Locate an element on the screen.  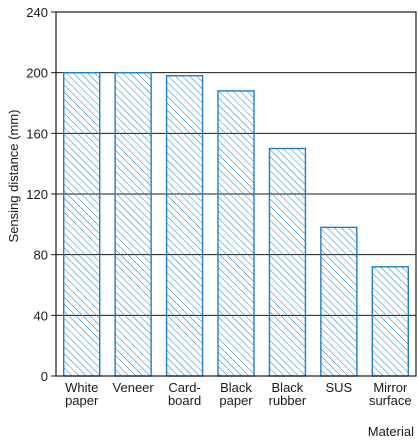
y-tick-label: 120 is located at coordinates (37, 194).